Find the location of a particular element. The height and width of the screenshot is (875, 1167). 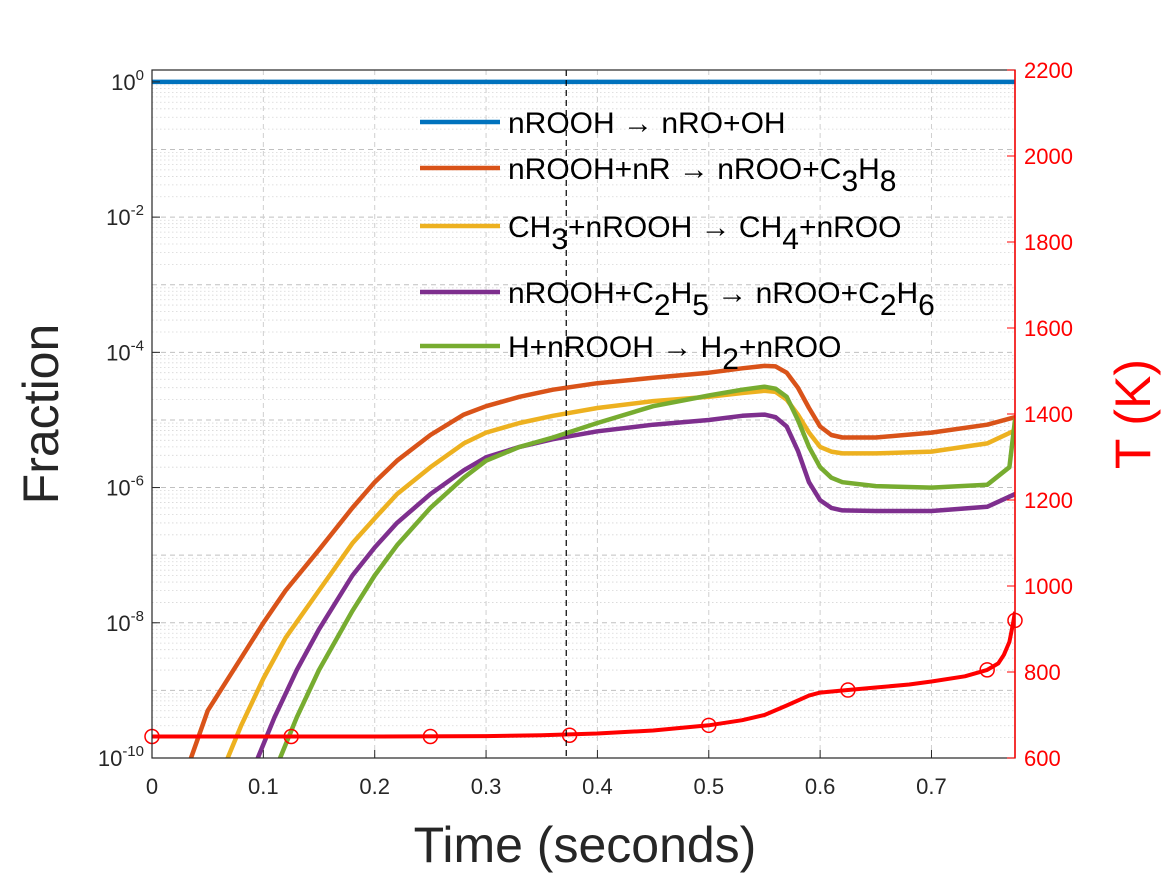

x-tick-label: 0.5 is located at coordinates (708, 786).